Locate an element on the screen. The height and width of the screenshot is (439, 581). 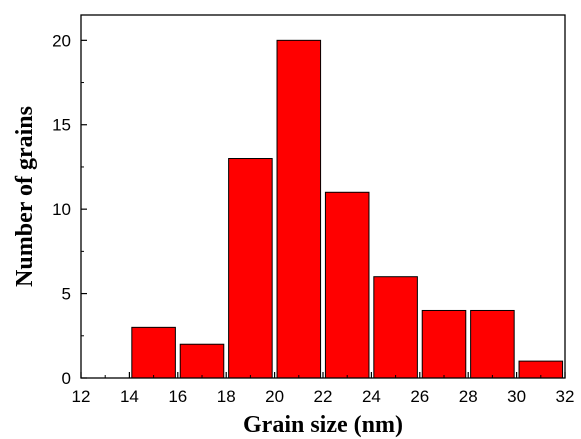
x-tick-label-5: 22 is located at coordinates (323, 396).